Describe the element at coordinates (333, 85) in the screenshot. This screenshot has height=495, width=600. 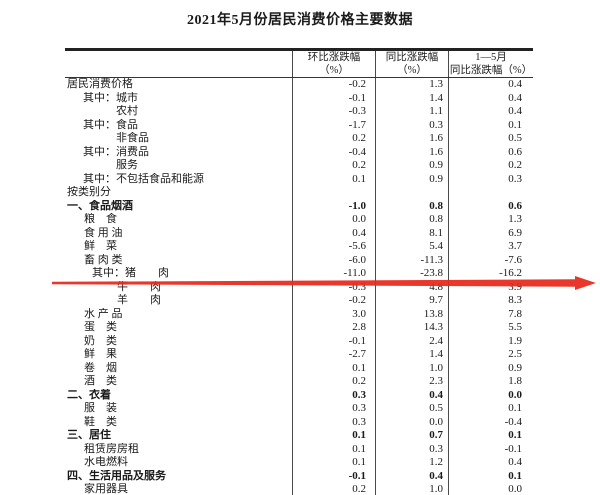
I see `value-mom: -0.2` at that location.